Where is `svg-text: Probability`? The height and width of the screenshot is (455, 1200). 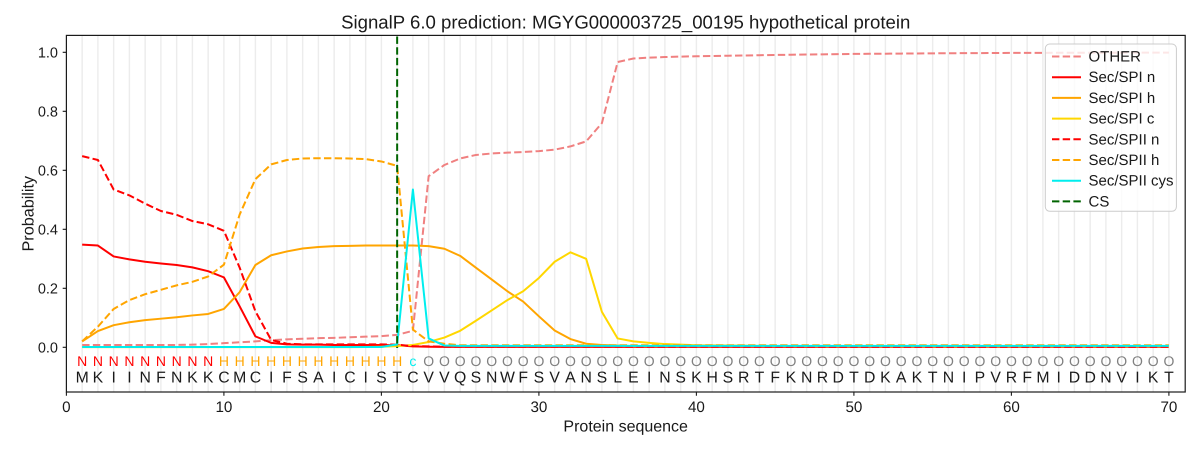 svg-text: Probability is located at coordinates (29, 213).